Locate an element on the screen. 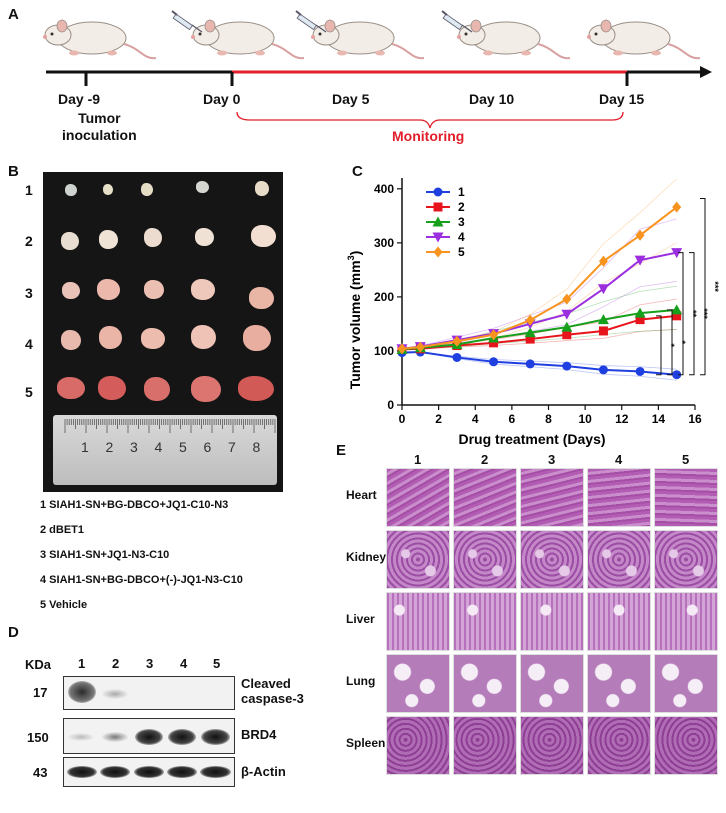  x-tick-label: 14 is located at coordinates (659, 419).